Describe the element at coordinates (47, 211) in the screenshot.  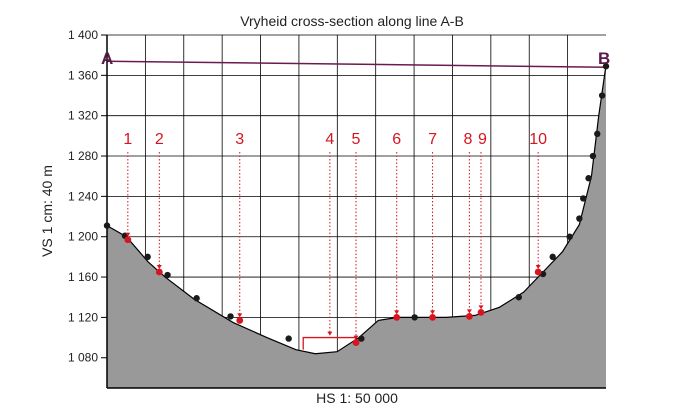
I see `y-axis-label: VS 1 cm: 40 m` at that location.